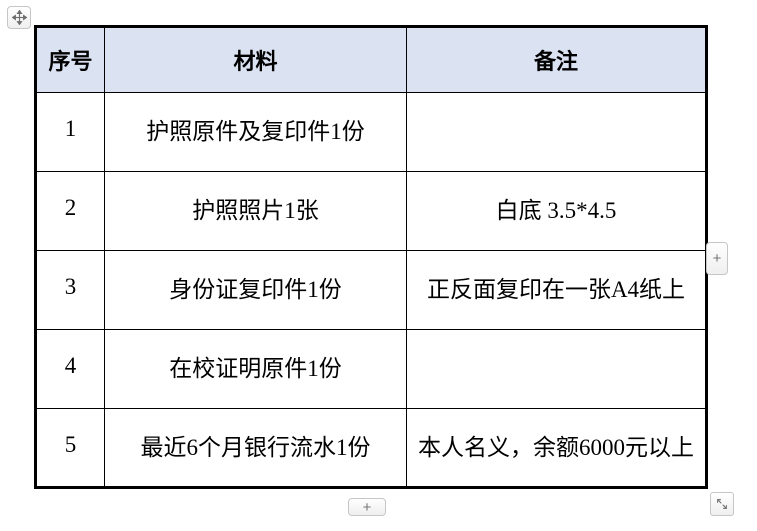 Image resolution: width=757 pixels, height=531 pixels. What do you see at coordinates (255, 369) in the screenshot?
I see `cell-material: 在校证明原件1份` at bounding box center [255, 369].